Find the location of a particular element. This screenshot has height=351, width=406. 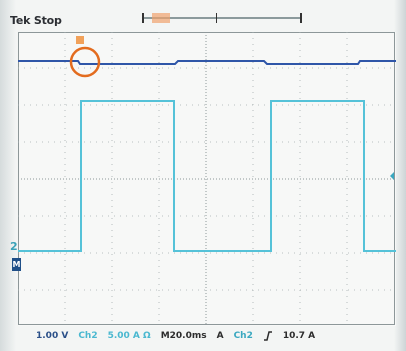

scope-brand-label: Tek Stop is located at coordinates (36, 20).